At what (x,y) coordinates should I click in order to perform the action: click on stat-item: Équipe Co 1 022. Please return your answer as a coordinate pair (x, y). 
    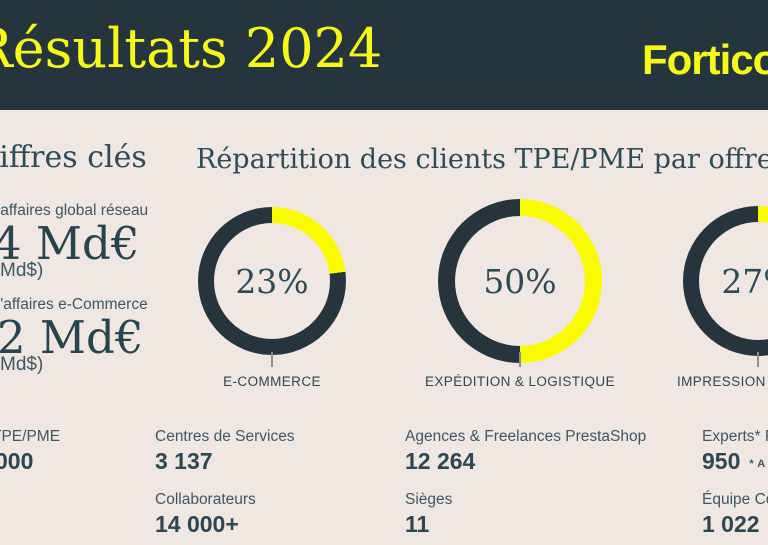
    Looking at the image, I should click on (735, 514).